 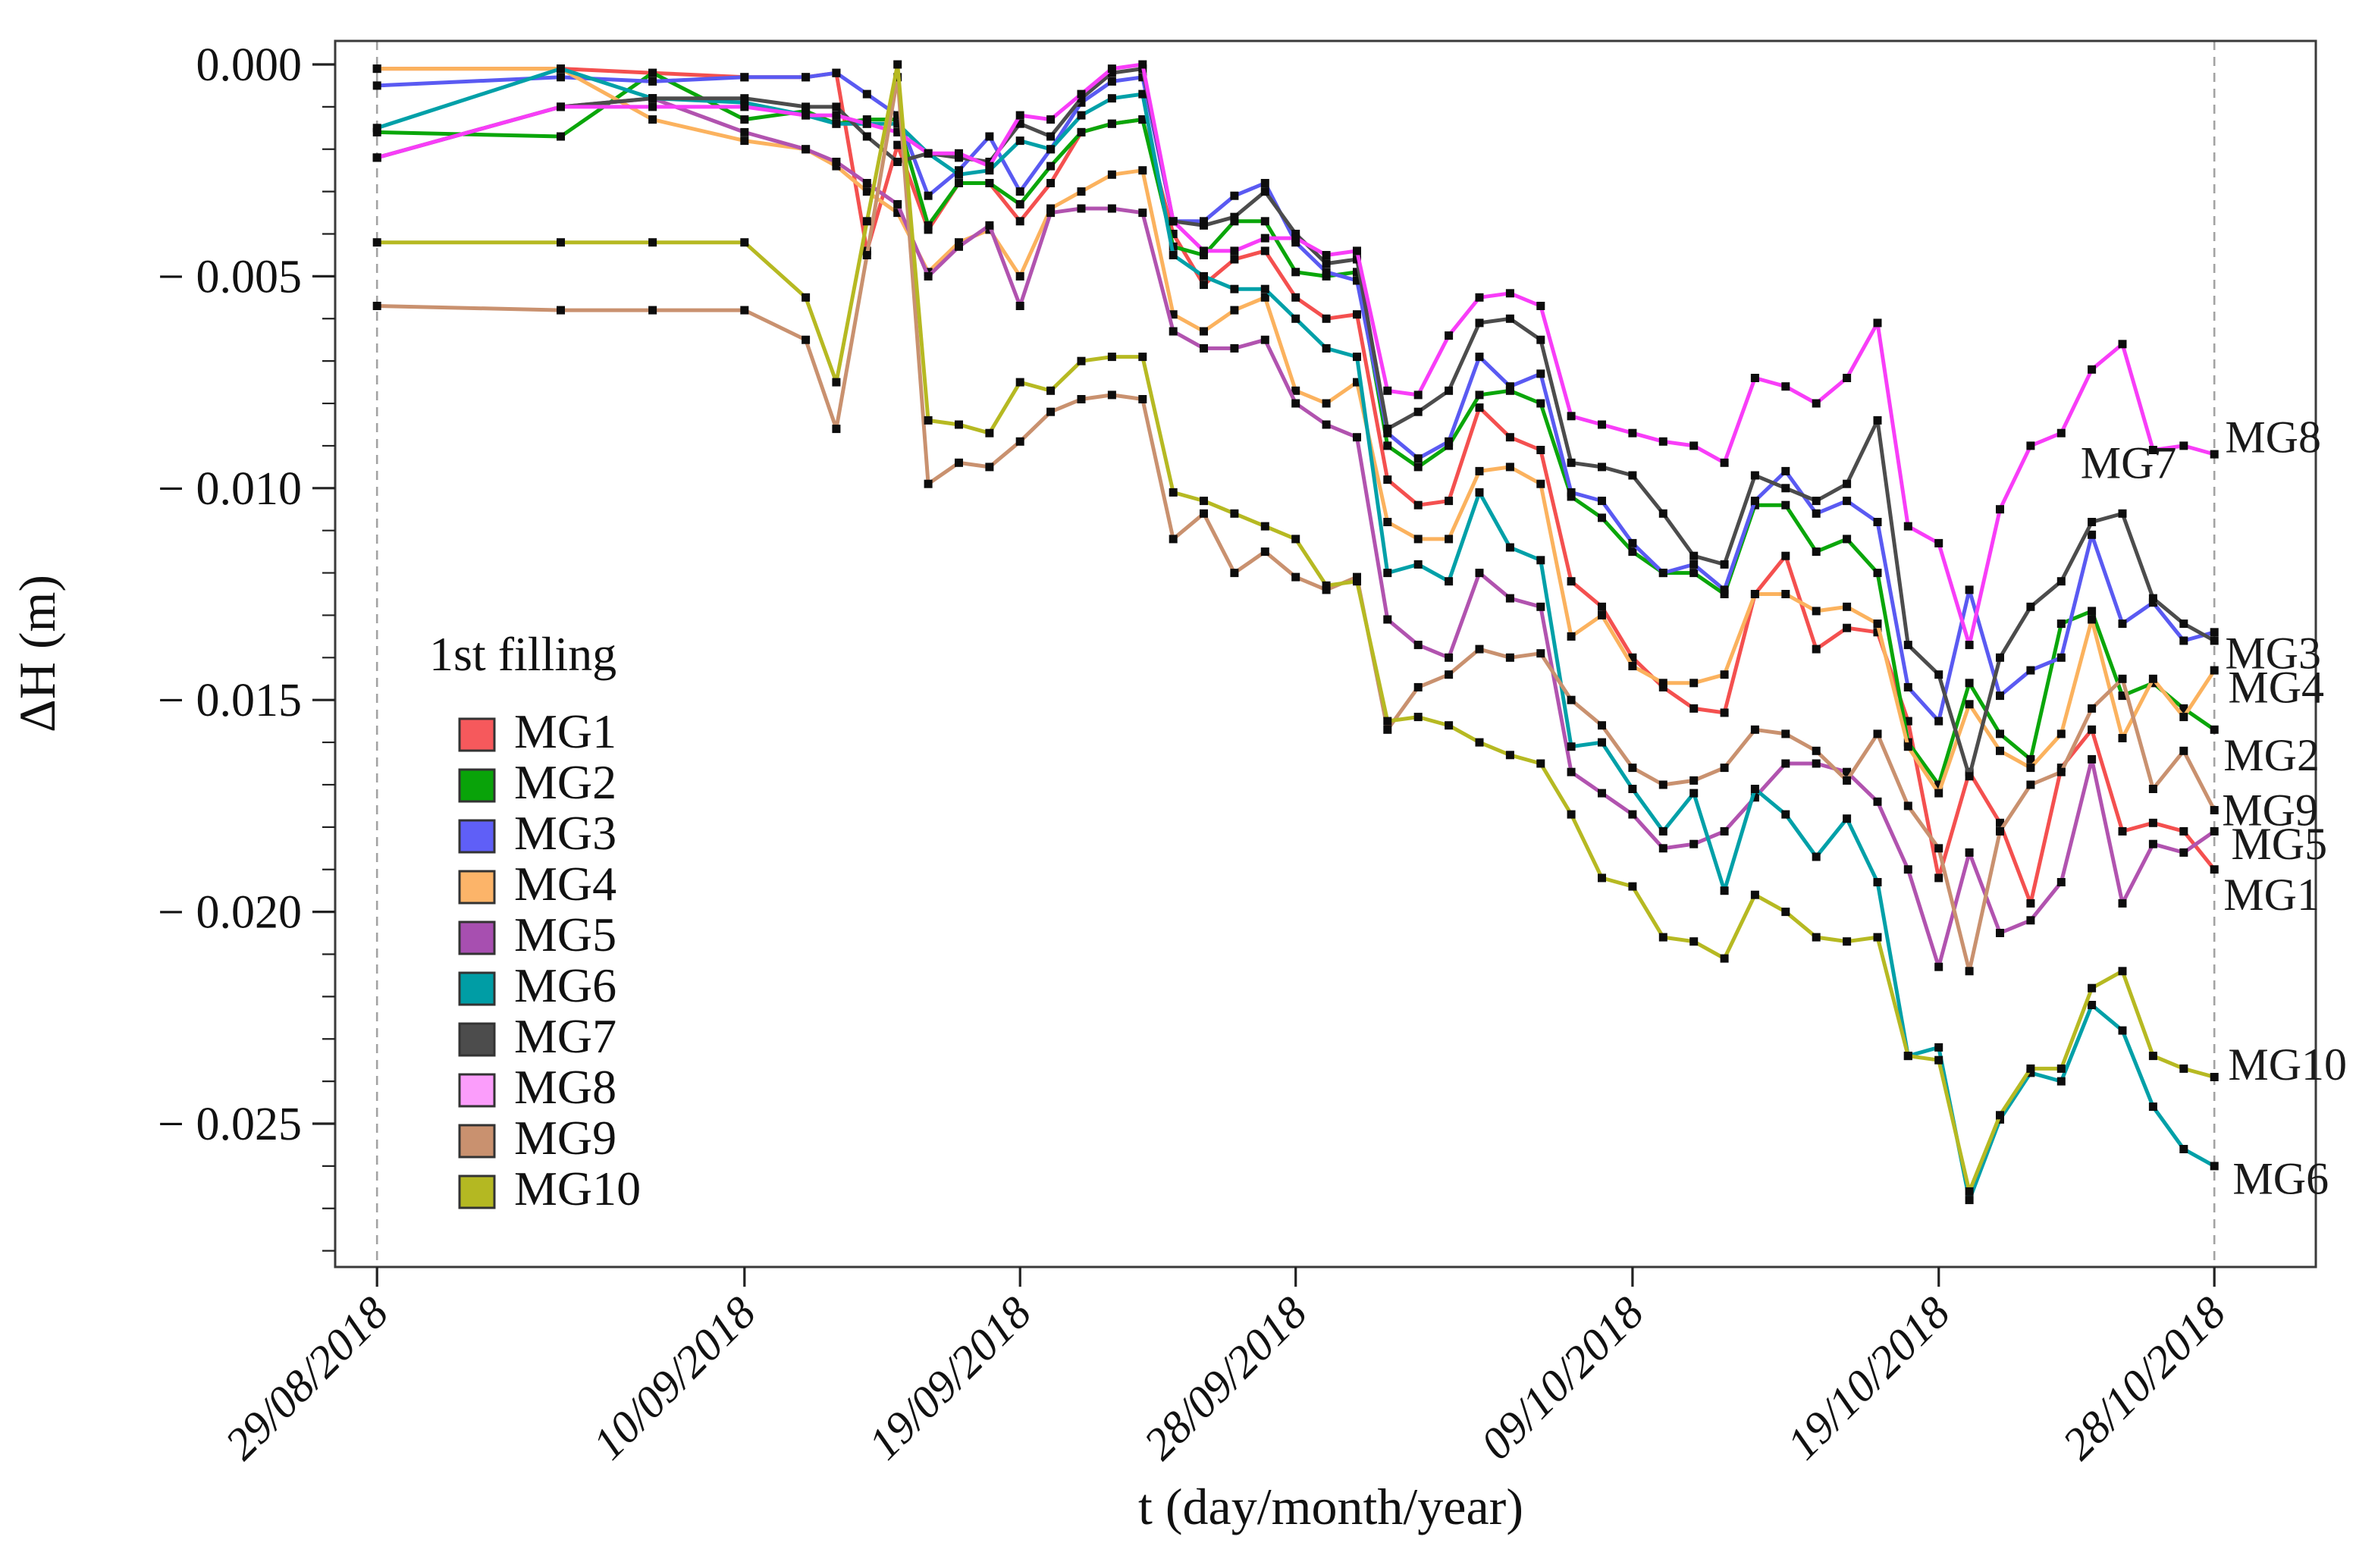 What do you see at coordinates (477, 785) in the screenshot?
I see `legend-swatch-mg2` at bounding box center [477, 785].